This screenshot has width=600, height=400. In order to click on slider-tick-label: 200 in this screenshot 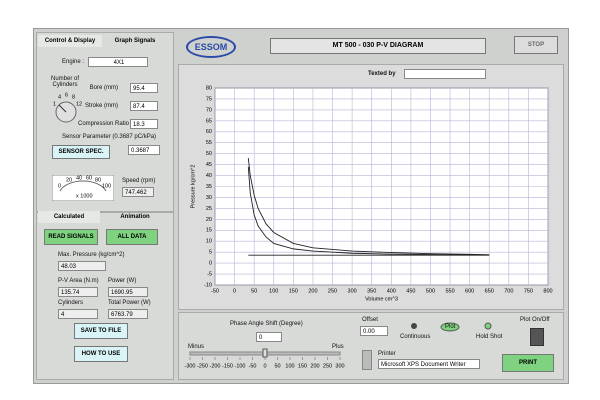, I will do `click(314, 366)`.